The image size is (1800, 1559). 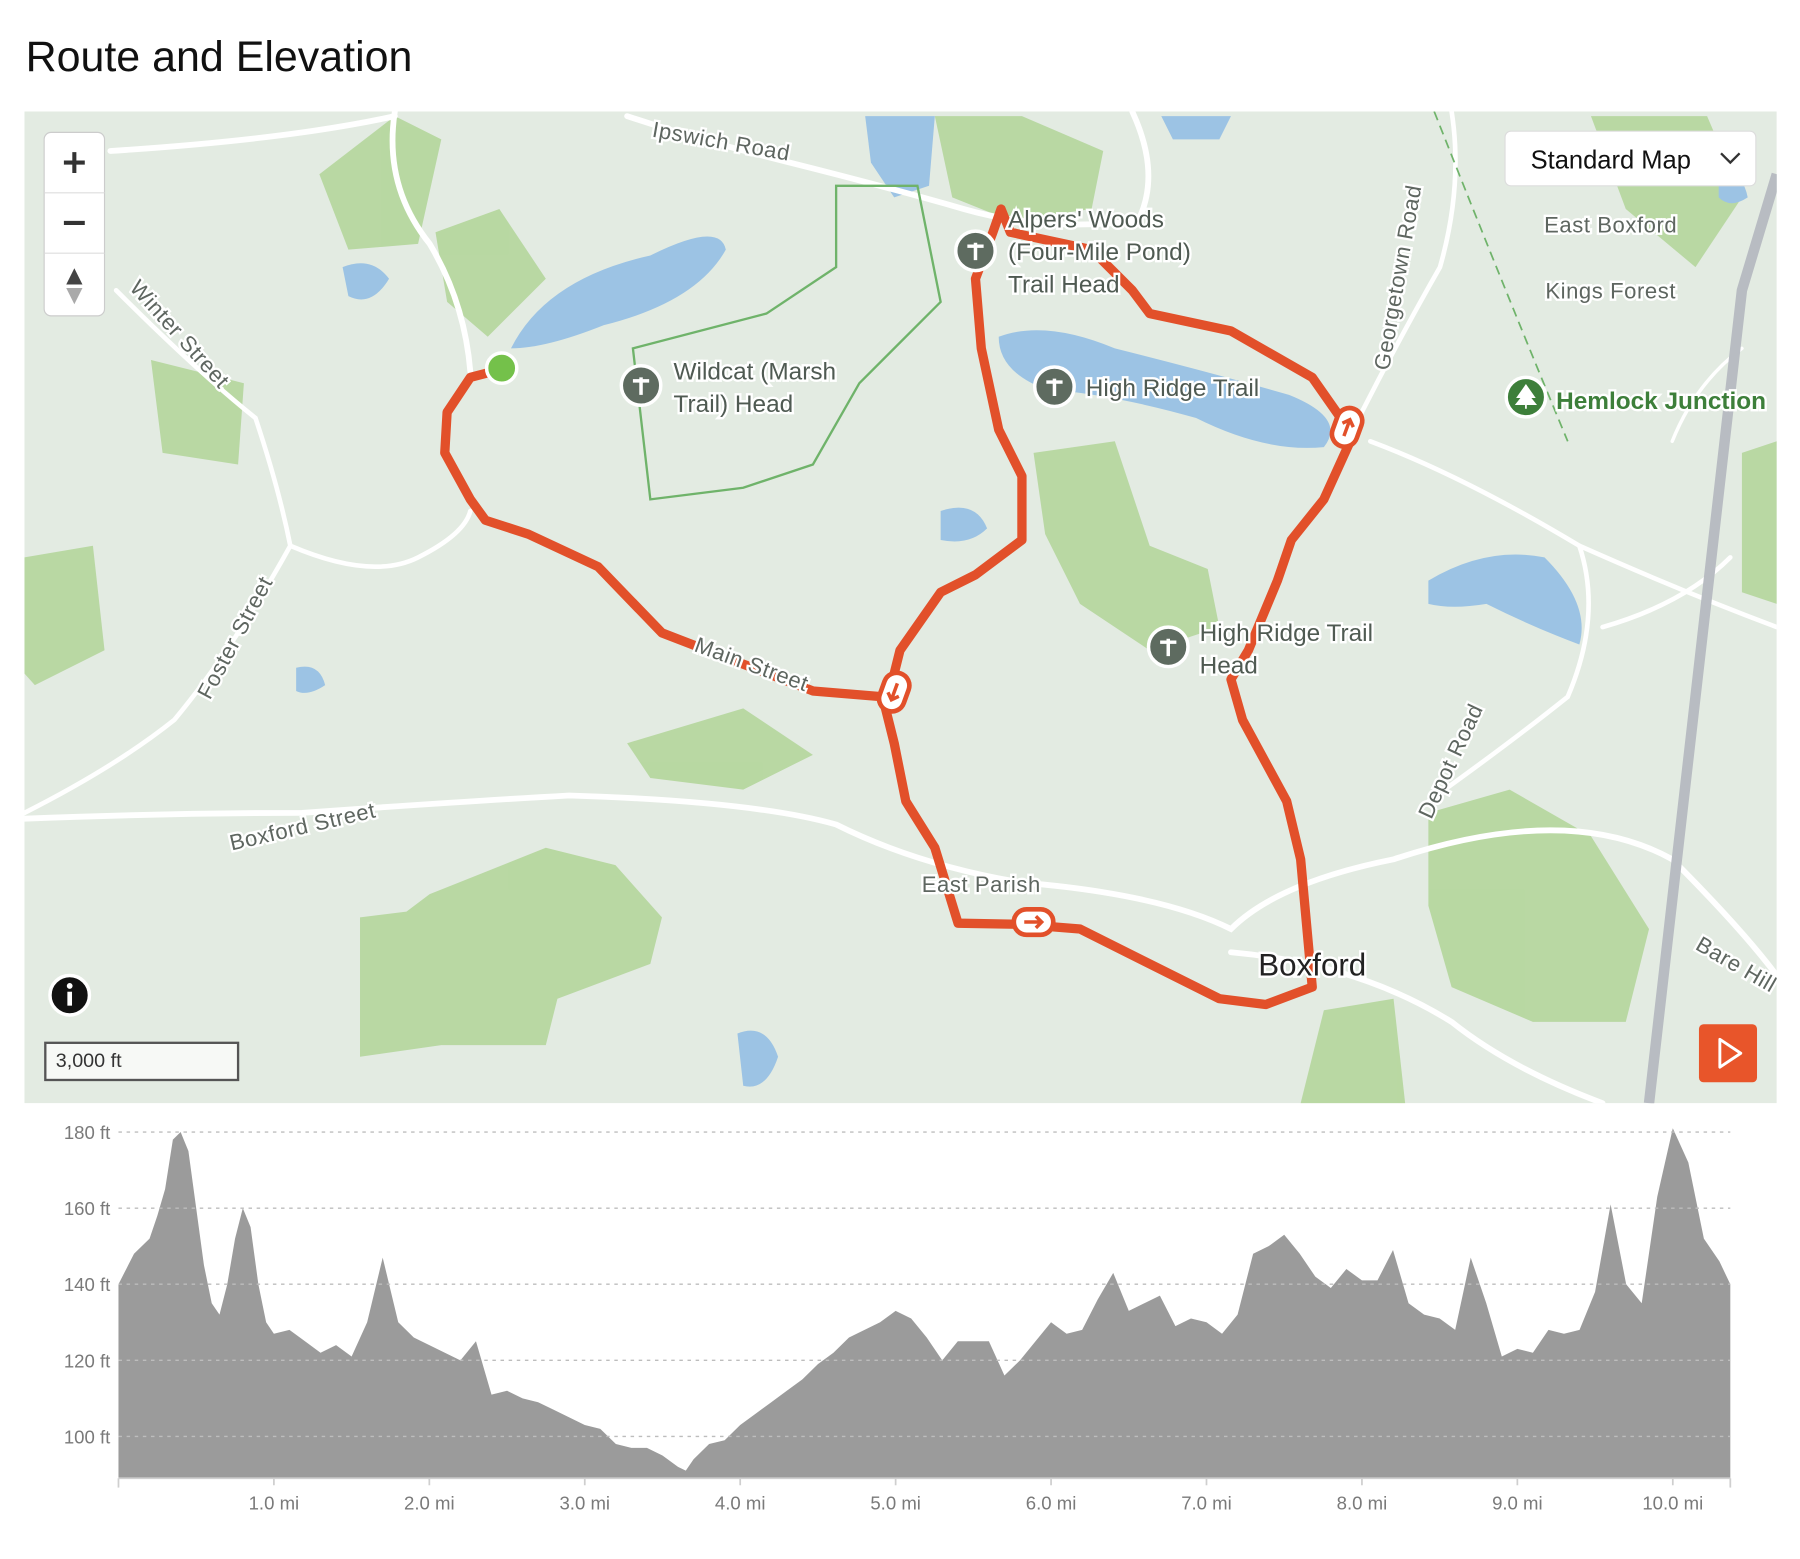 I want to click on poi-icons, so click(x=1083, y=449).